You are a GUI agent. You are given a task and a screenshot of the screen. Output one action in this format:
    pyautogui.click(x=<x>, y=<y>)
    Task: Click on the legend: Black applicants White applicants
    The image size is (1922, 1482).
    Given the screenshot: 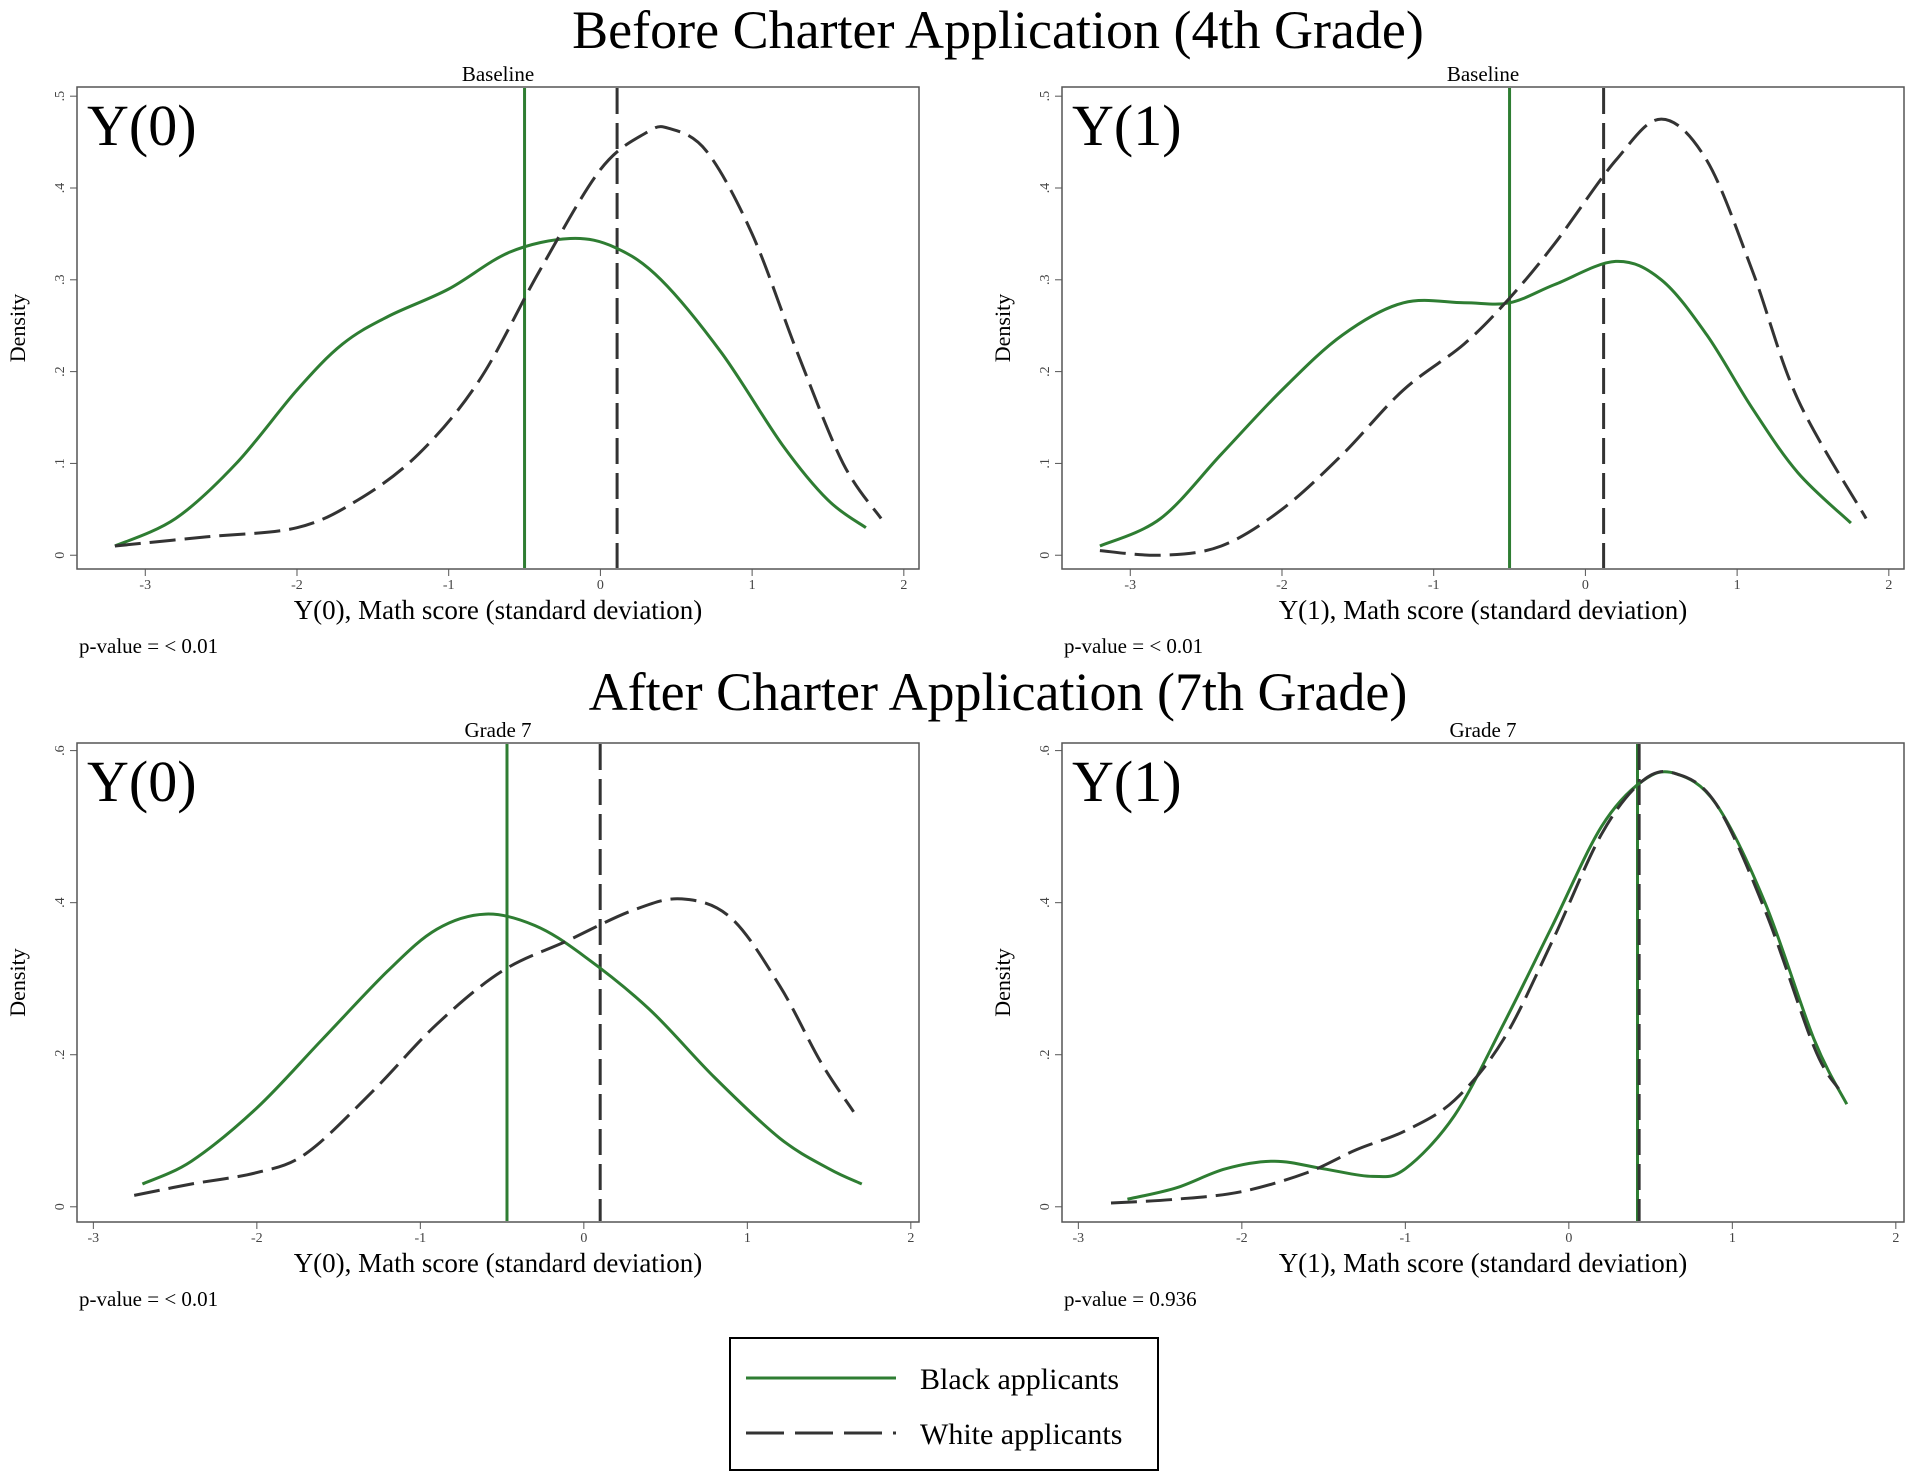 What is the action you would take?
    pyautogui.click(x=944, y=1404)
    